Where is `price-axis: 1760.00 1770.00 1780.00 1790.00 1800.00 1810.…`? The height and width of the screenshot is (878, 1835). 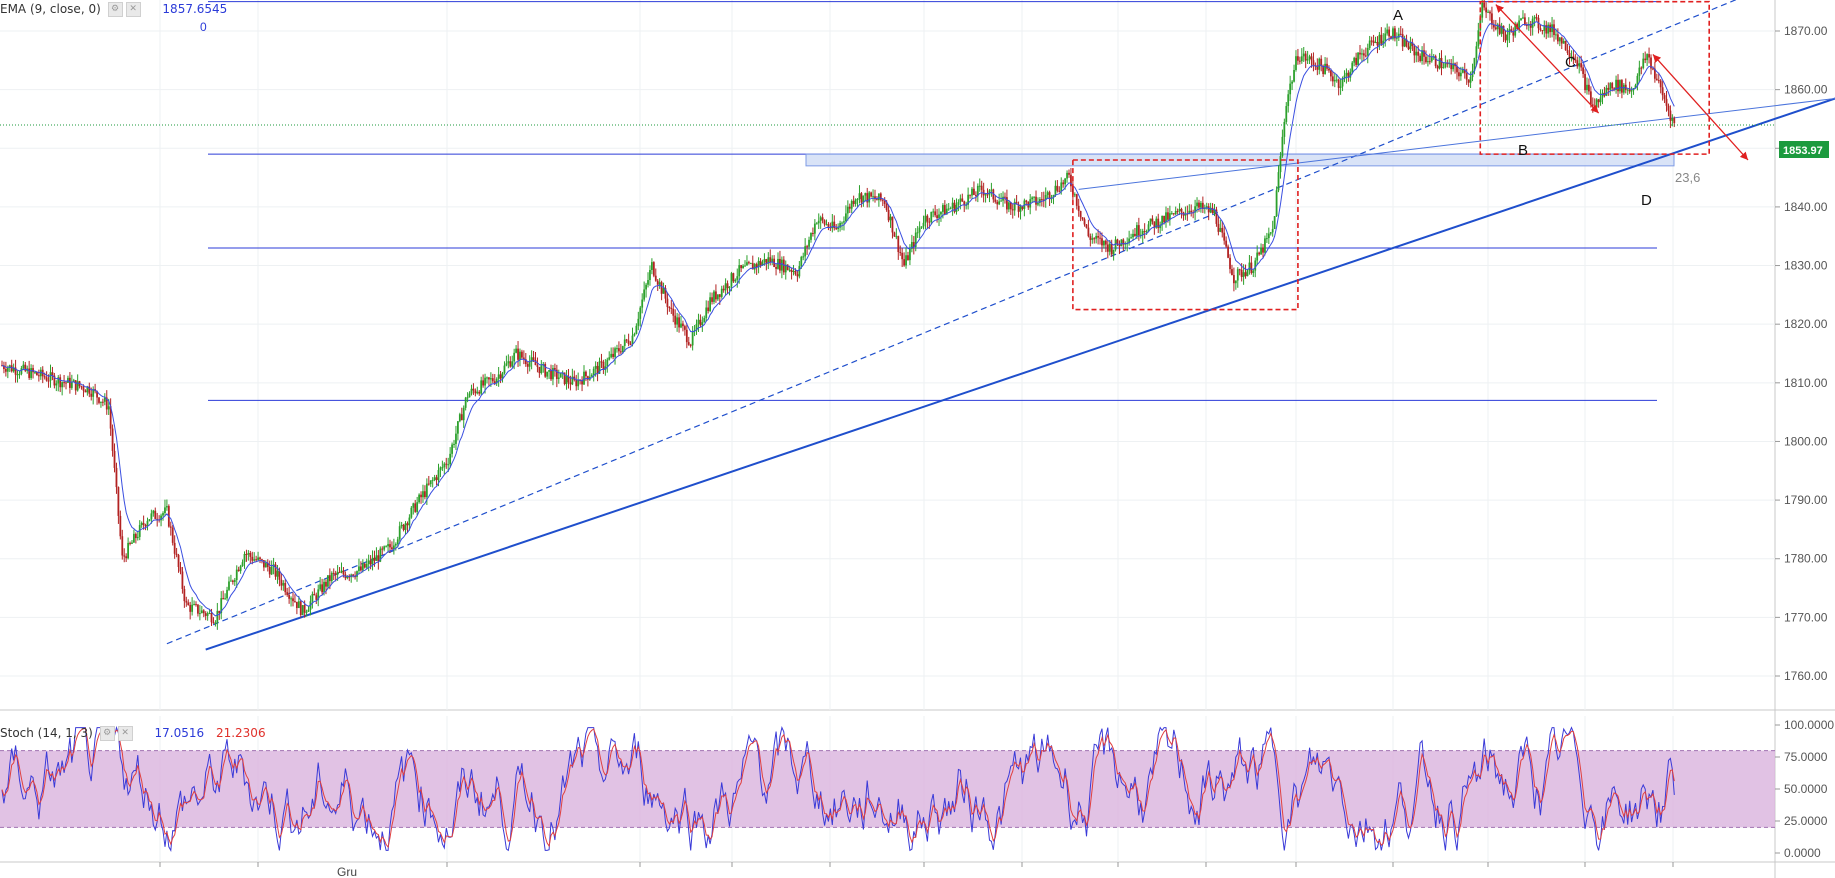 price-axis: 1760.00 1770.00 1780.00 1790.00 1800.00 1810.… is located at coordinates (1801, 353).